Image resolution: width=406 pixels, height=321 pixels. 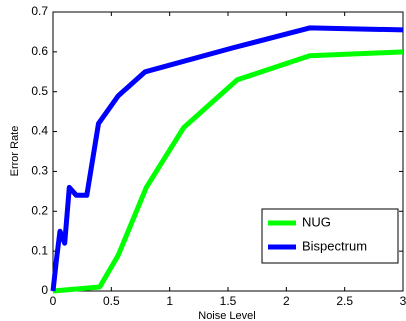 I want to click on y-tick-label: 0, so click(x=44, y=290).